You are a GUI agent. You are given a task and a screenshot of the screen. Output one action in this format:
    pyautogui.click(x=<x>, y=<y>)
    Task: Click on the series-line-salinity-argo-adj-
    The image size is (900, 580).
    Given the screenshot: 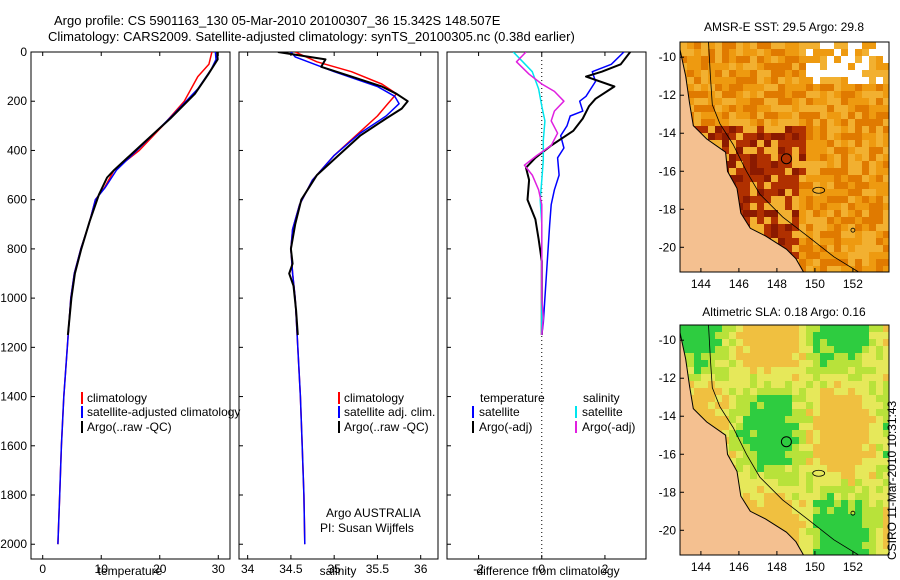 What is the action you would take?
    pyautogui.click(x=540, y=194)
    